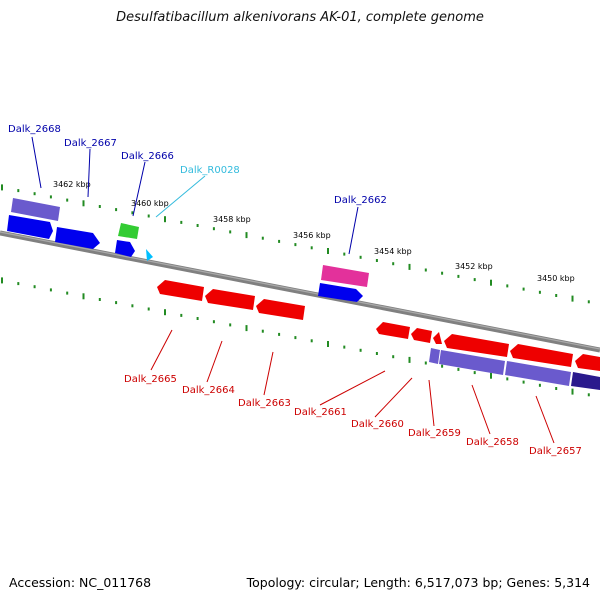 This screenshot has width=600, height=600. What do you see at coordinates (556, 278) in the screenshot?
I see `scale-label: 3450 kbp` at bounding box center [556, 278].